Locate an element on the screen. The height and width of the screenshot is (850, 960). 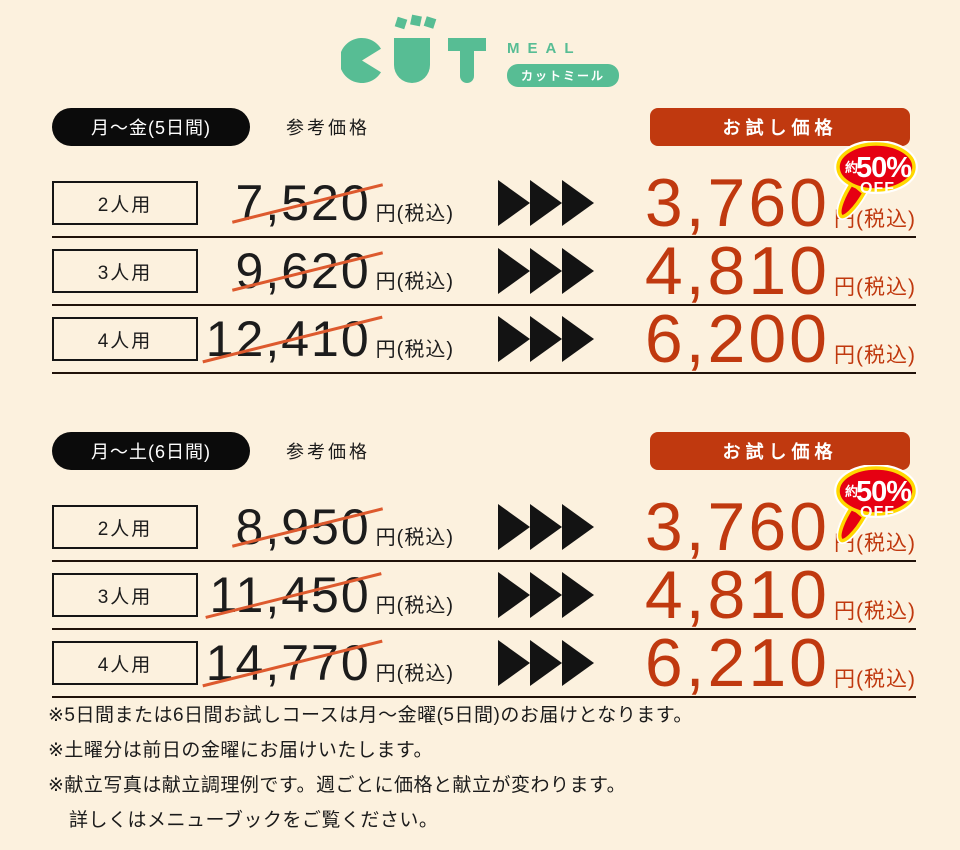
reference-price-value: 12,410 is located at coordinates (292, 339).